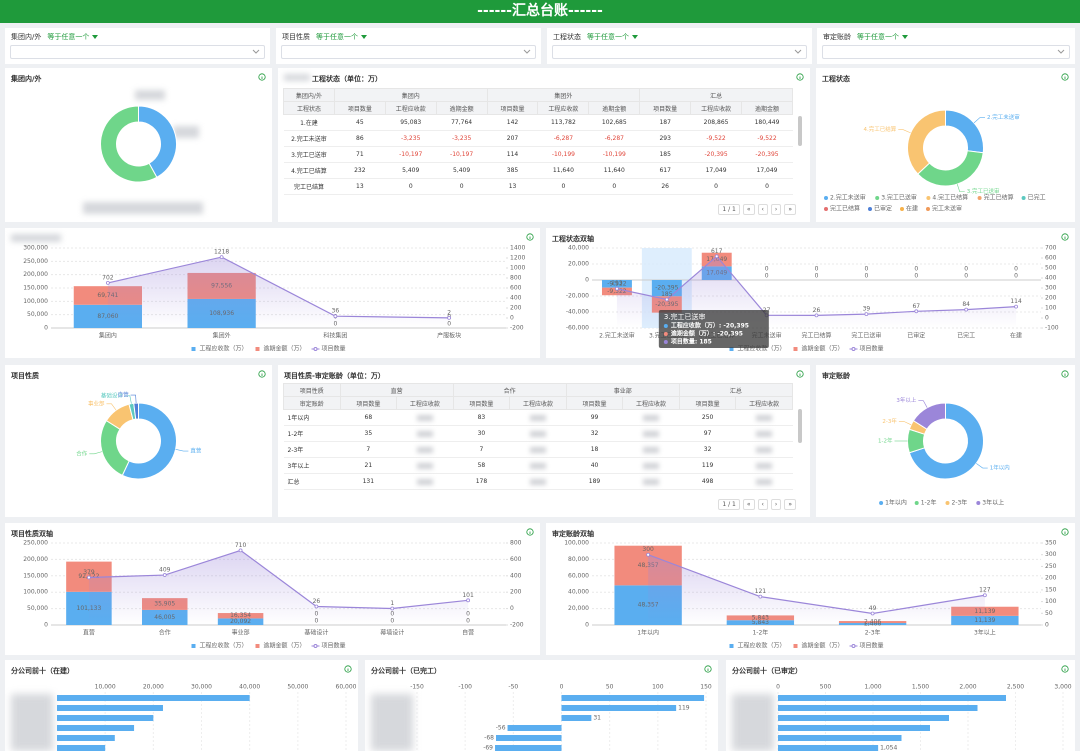 The height and width of the screenshot is (751, 1080). I want to click on segment-label: 基础设计, so click(112, 395).